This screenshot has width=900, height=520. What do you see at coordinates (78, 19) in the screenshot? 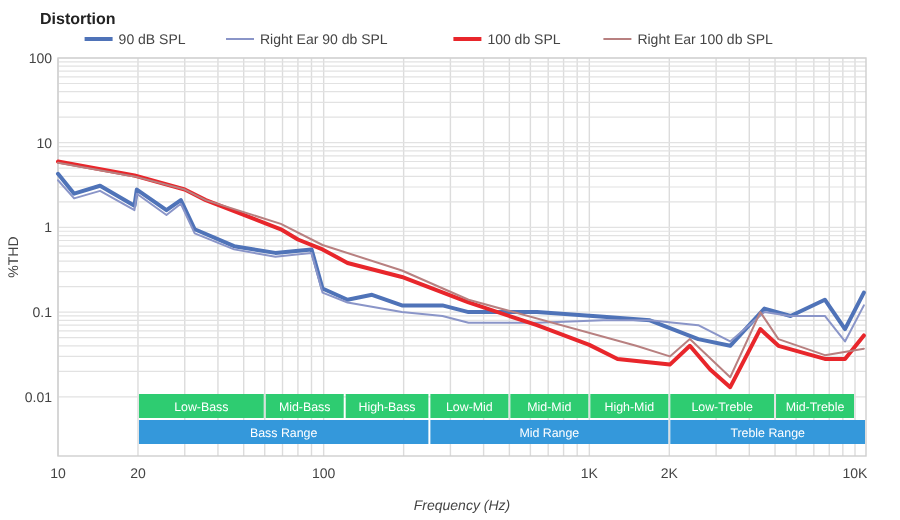
I see `chart-title: Distortion` at bounding box center [78, 19].